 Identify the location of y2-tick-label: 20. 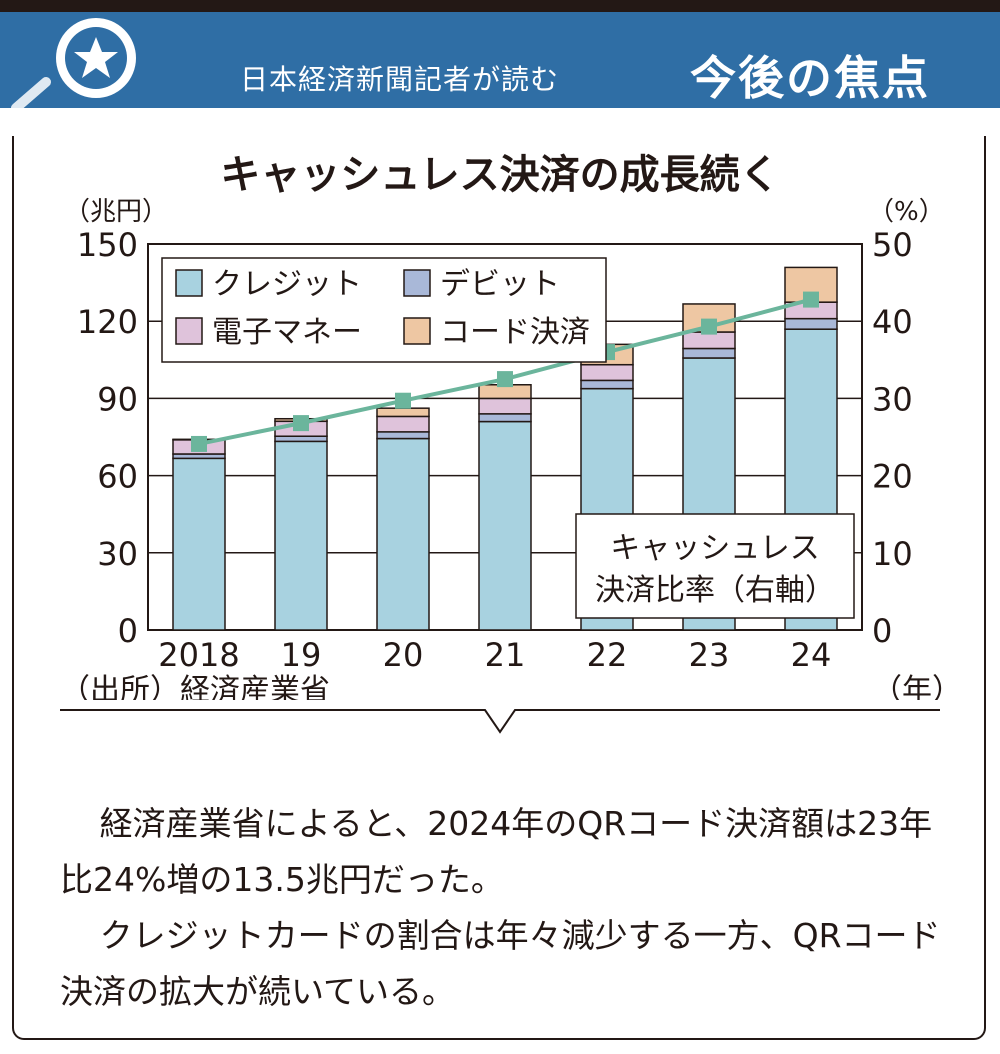
(892, 477).